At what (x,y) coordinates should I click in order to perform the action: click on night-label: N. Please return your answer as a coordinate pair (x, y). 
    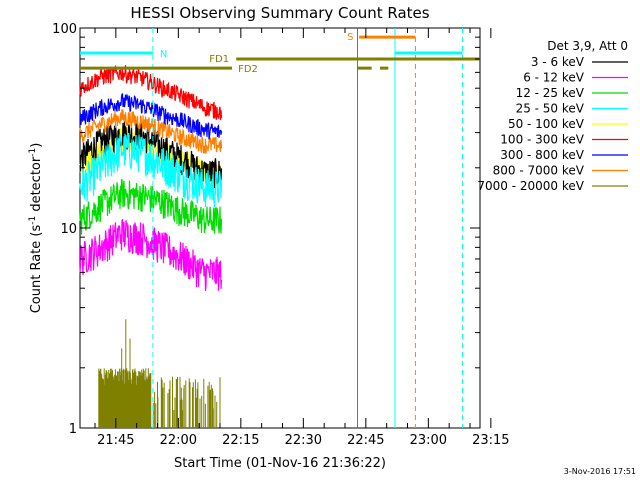
    Looking at the image, I should click on (163, 54).